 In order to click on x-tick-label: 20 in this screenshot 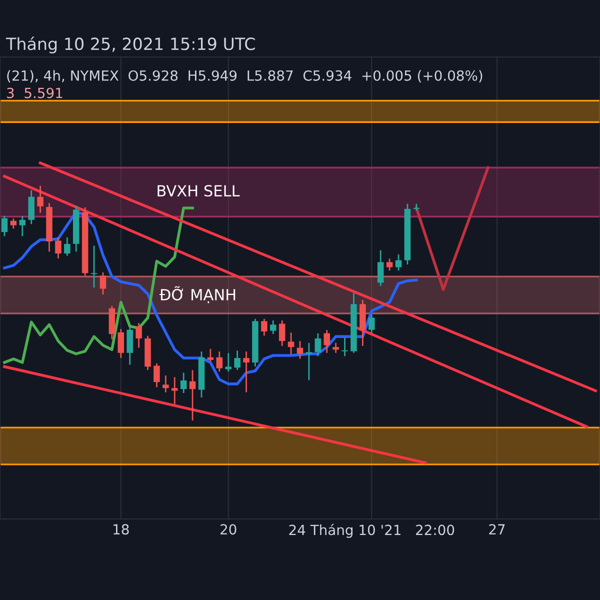, I will do `click(228, 529)`.